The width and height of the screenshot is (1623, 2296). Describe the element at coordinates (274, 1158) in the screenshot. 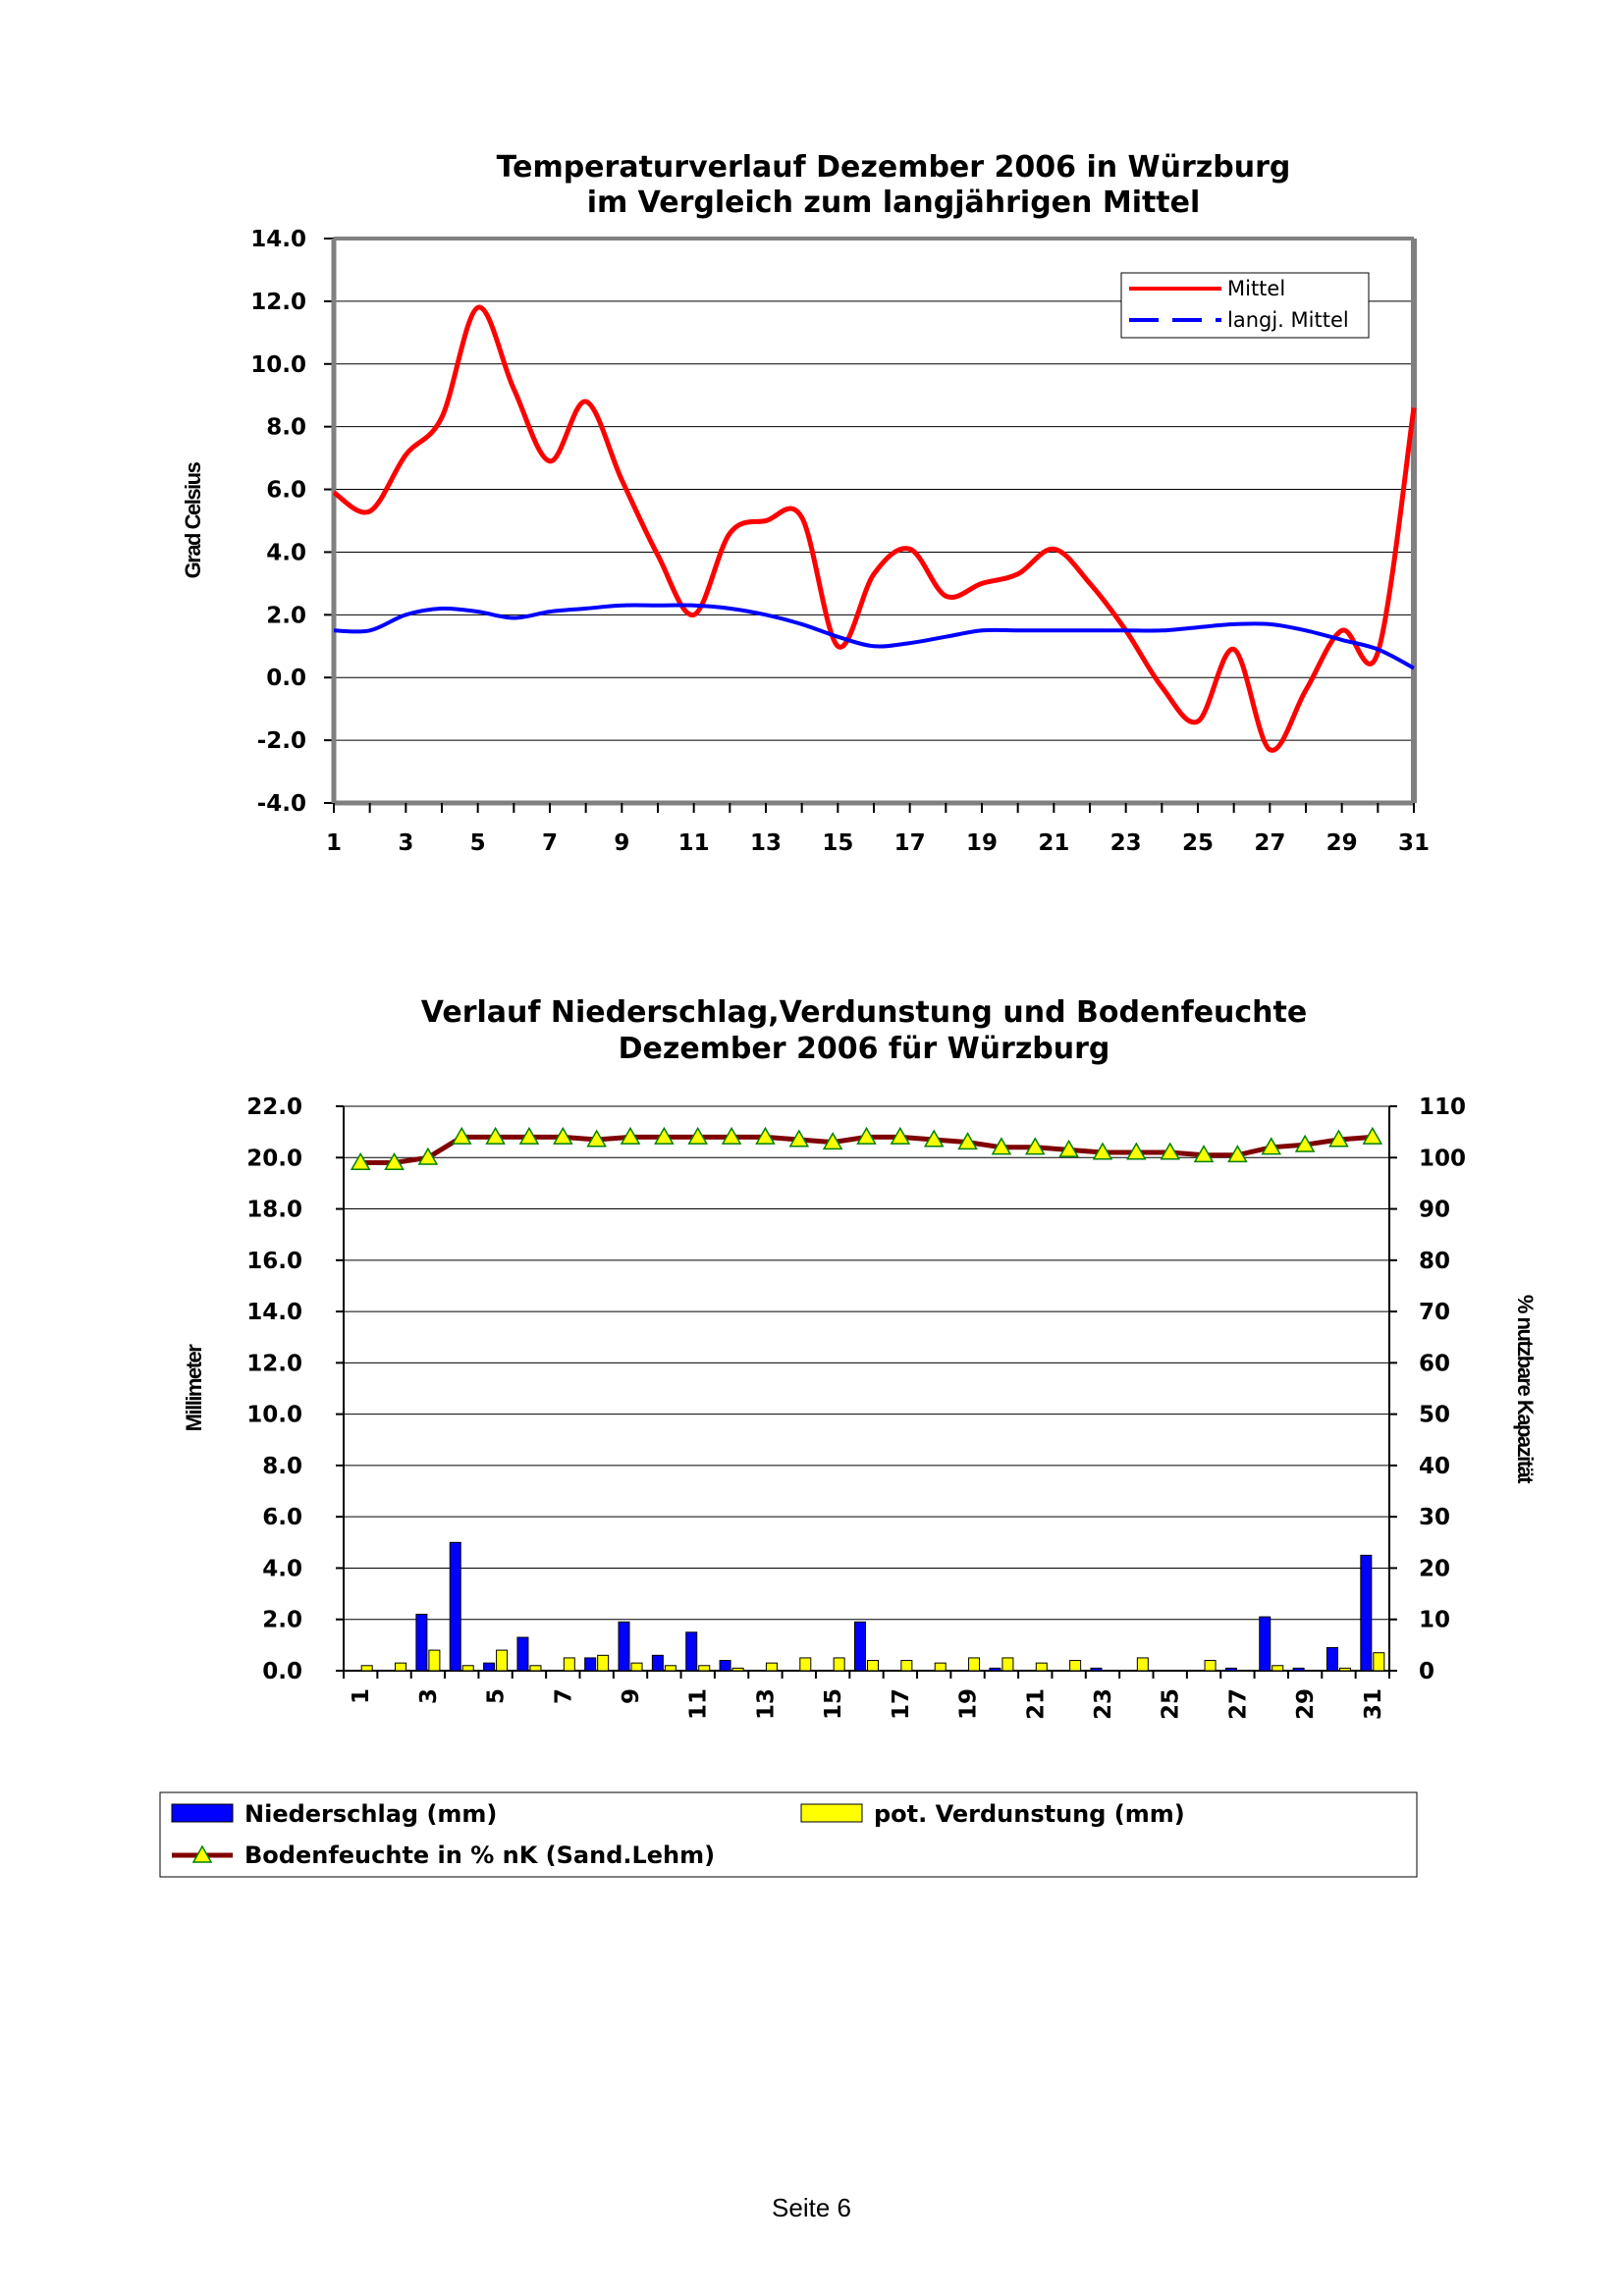

I see `y-tick-label: 20.0` at that location.